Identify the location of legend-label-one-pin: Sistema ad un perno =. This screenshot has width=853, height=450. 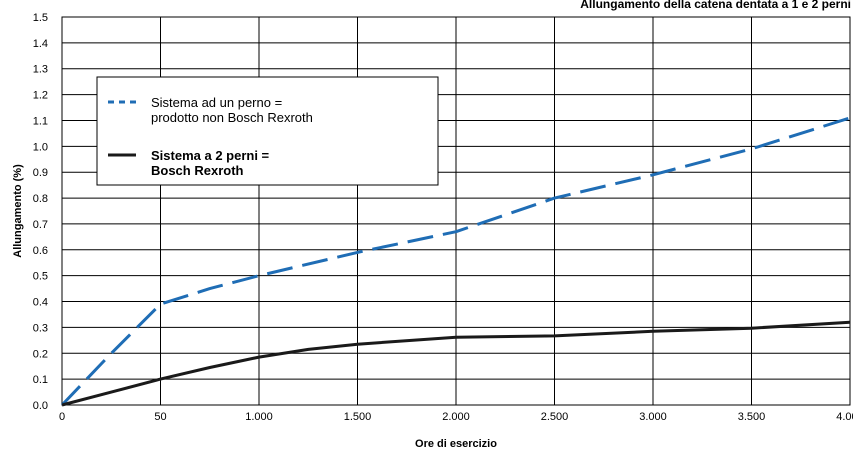
(216, 102).